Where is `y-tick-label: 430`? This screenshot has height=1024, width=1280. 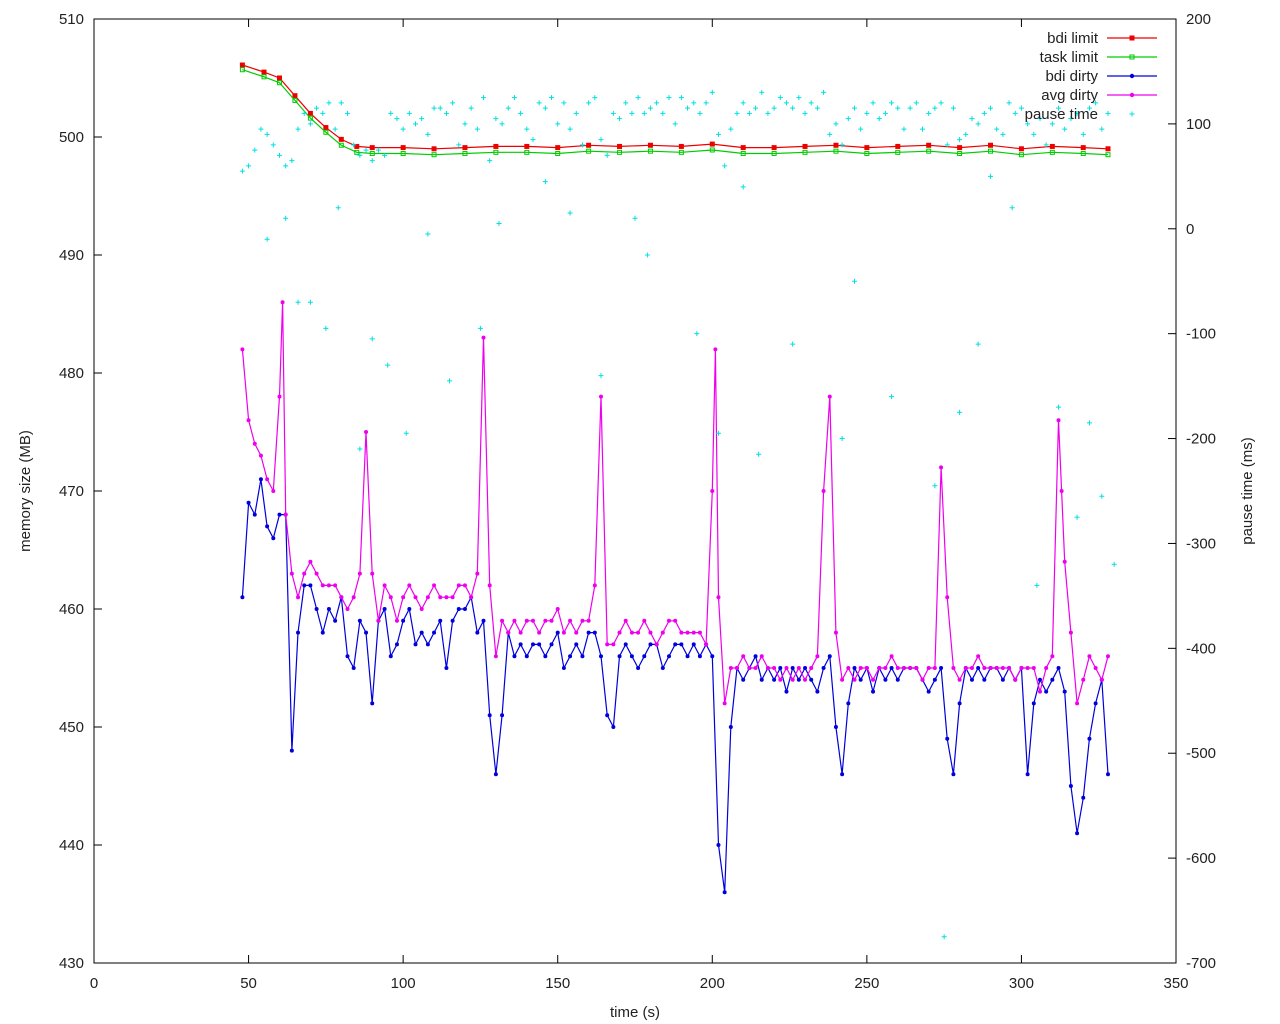 y-tick-label: 430 is located at coordinates (71, 963).